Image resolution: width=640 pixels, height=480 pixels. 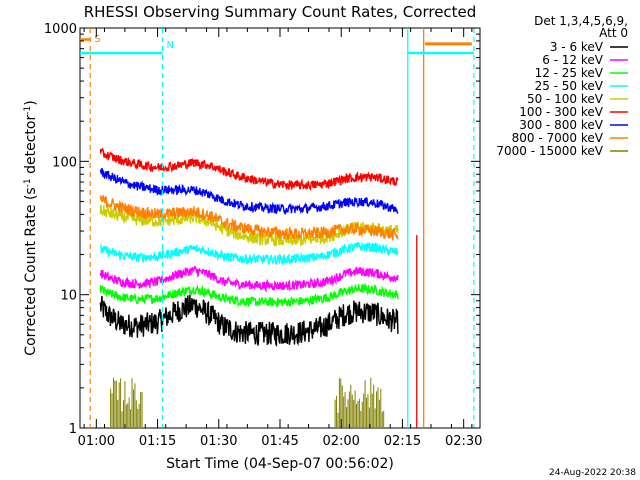 What do you see at coordinates (613, 33) in the screenshot?
I see `legend-header-line2: Att 0` at bounding box center [613, 33].